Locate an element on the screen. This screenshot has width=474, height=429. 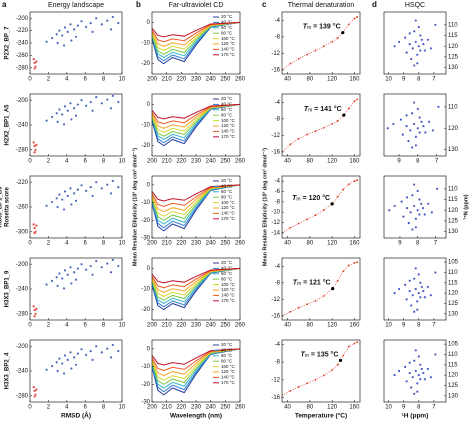
x-tick-label: 200 is located at coordinates (152, 408).